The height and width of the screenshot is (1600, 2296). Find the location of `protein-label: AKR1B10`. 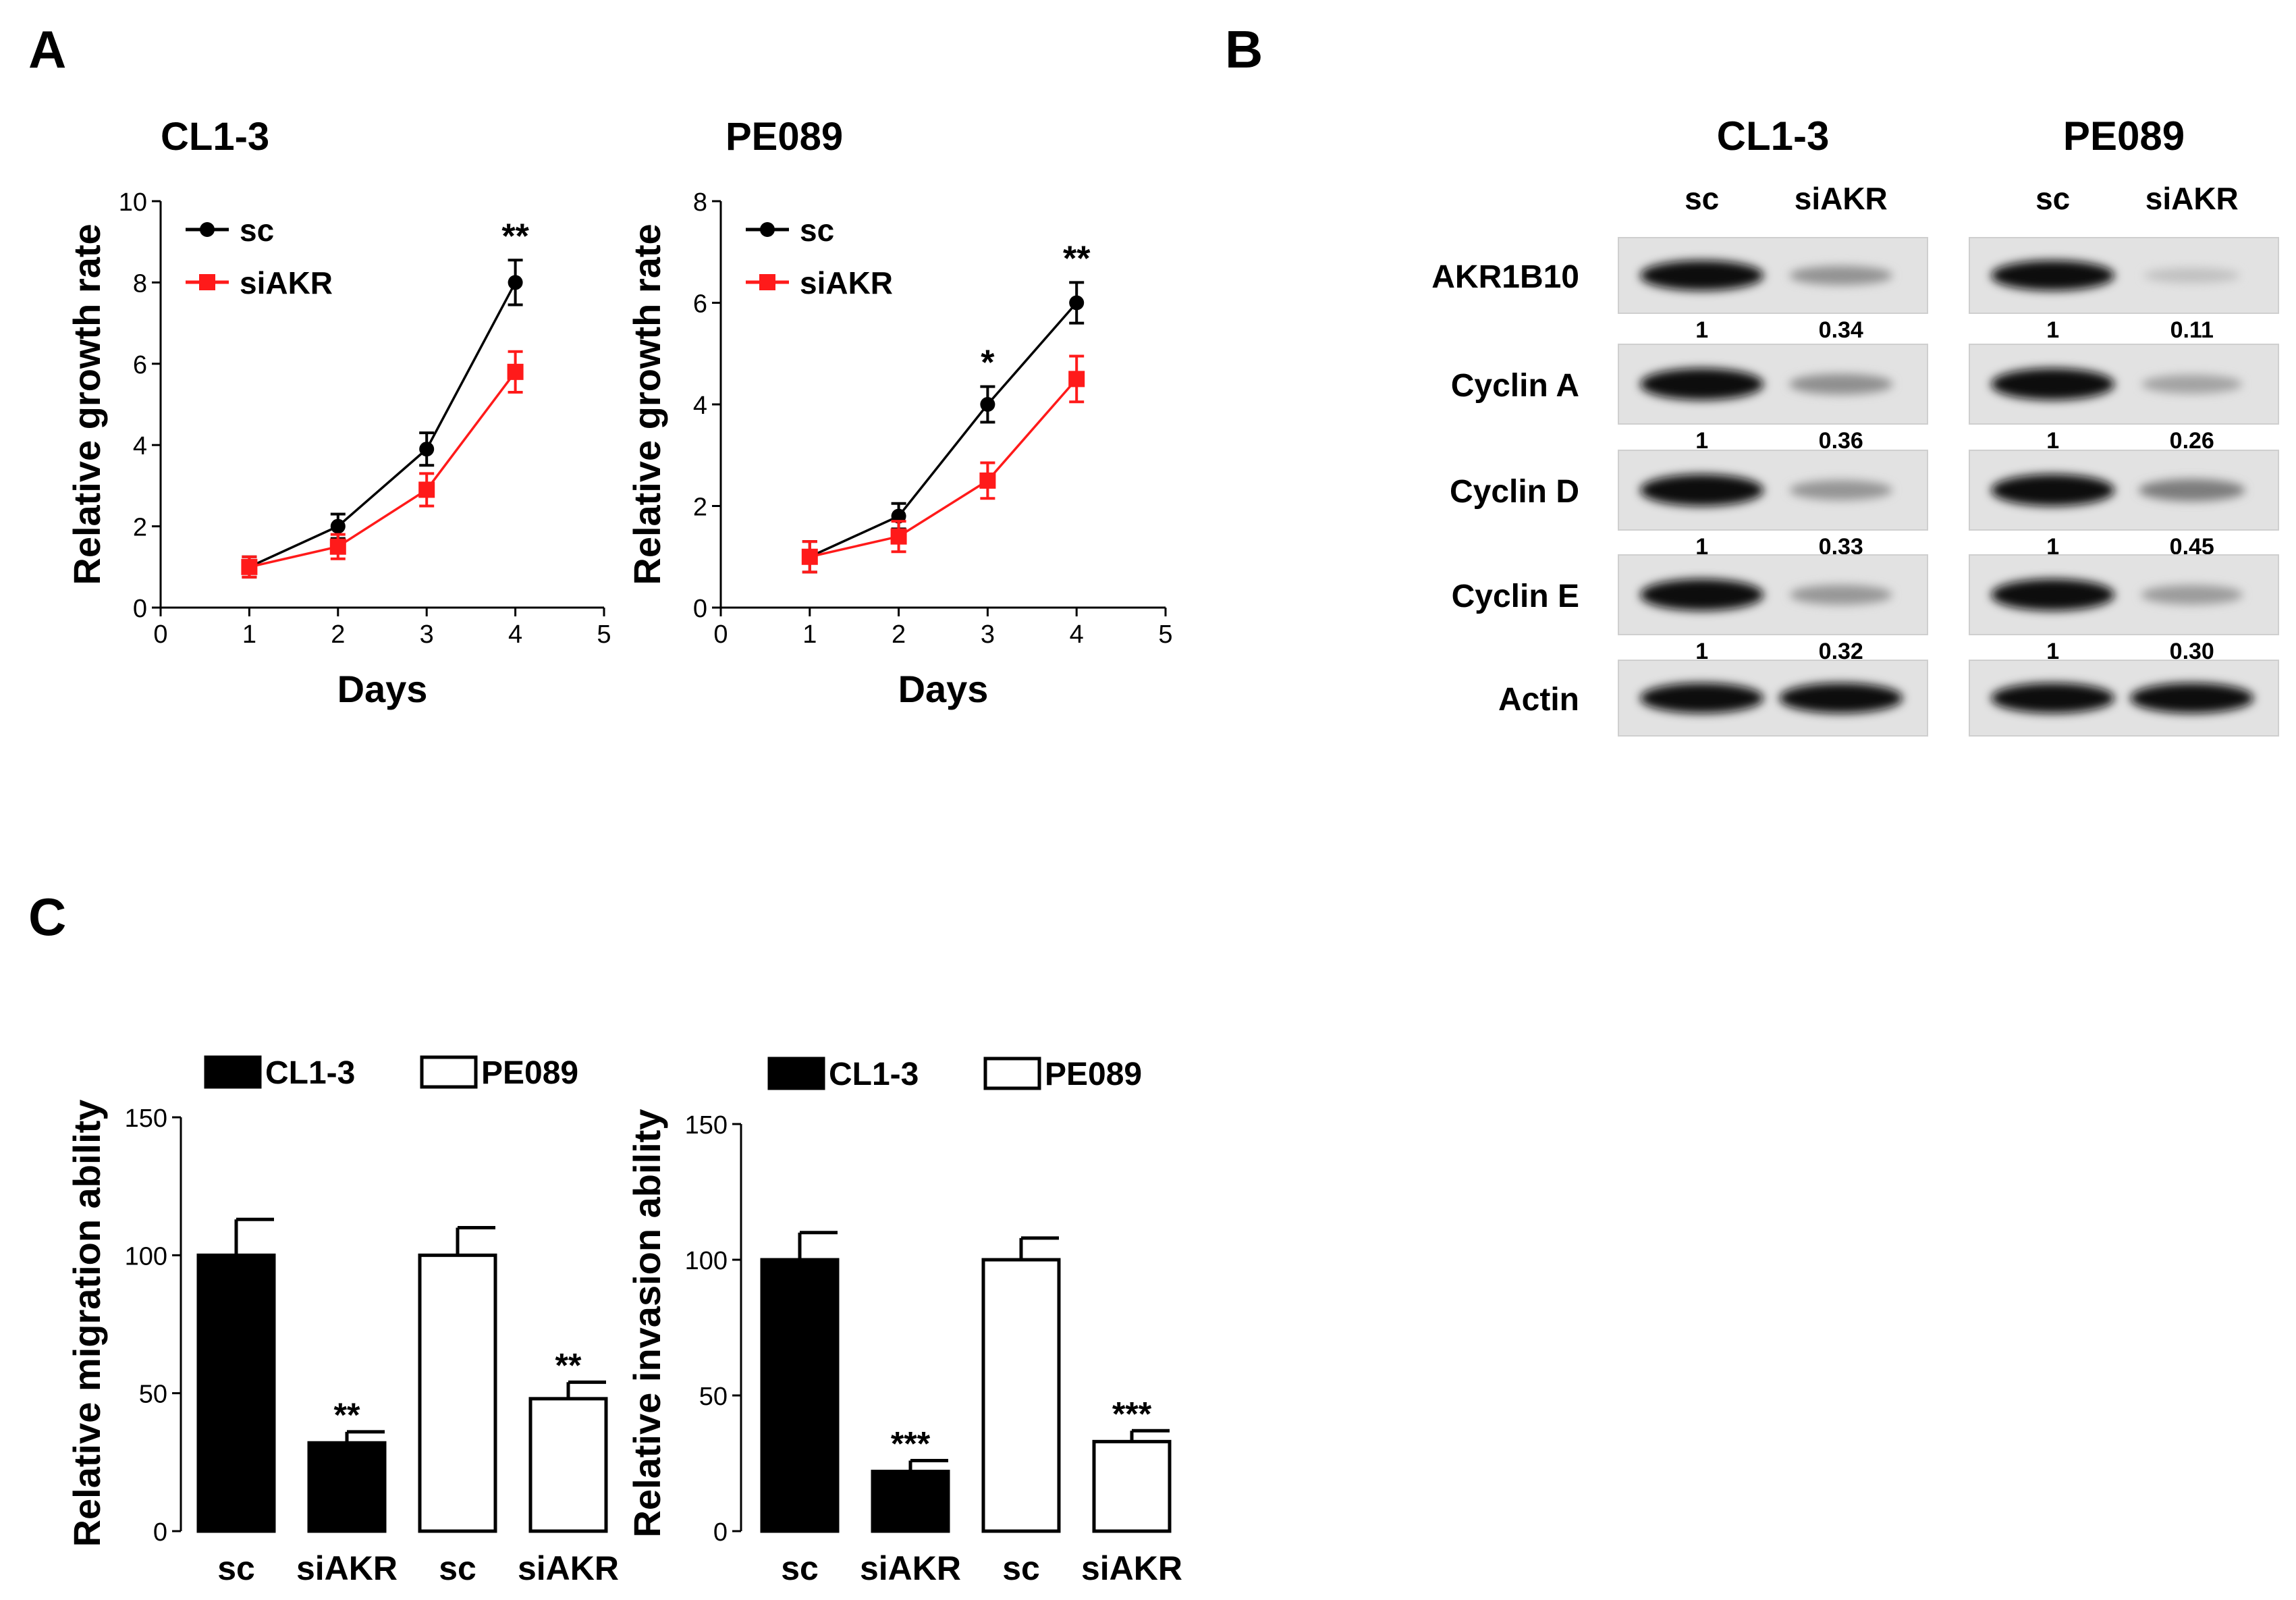

protein-label: AKR1B10 is located at coordinates (1505, 277).